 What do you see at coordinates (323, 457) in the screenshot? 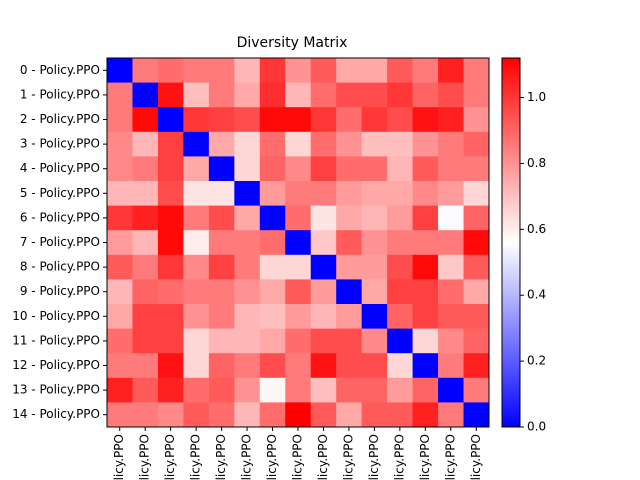
I see `x-tick-label: 8 - Policy.PPO` at bounding box center [323, 457].